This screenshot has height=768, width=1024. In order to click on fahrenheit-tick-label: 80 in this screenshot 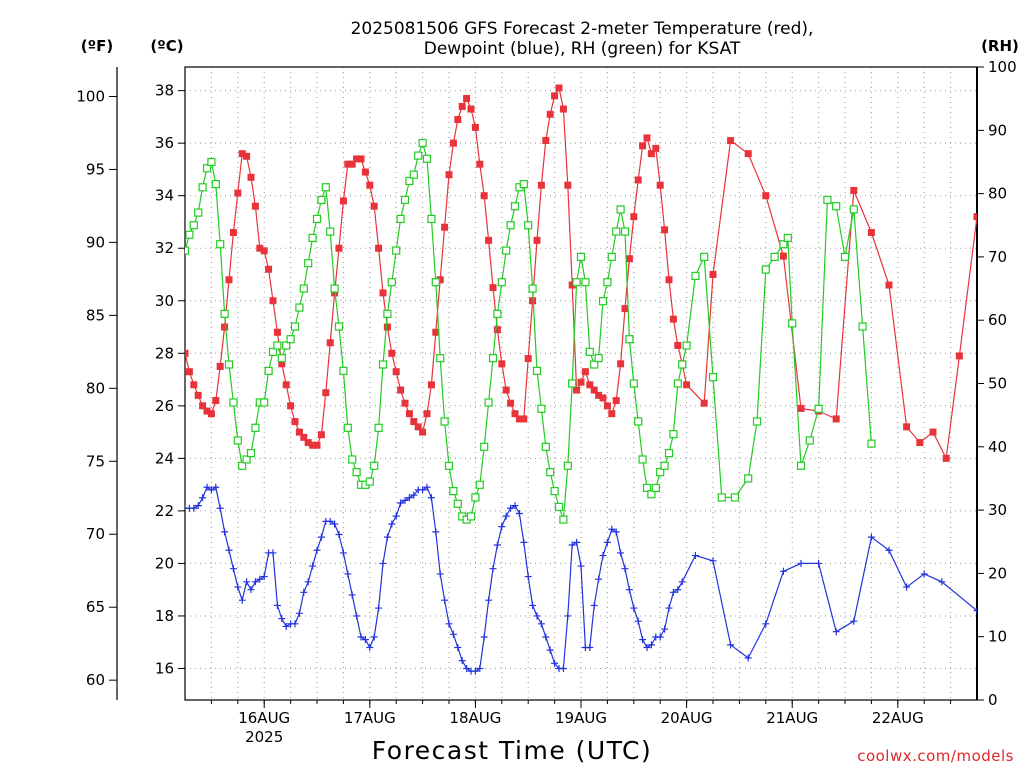, I will do `click(95, 388)`.